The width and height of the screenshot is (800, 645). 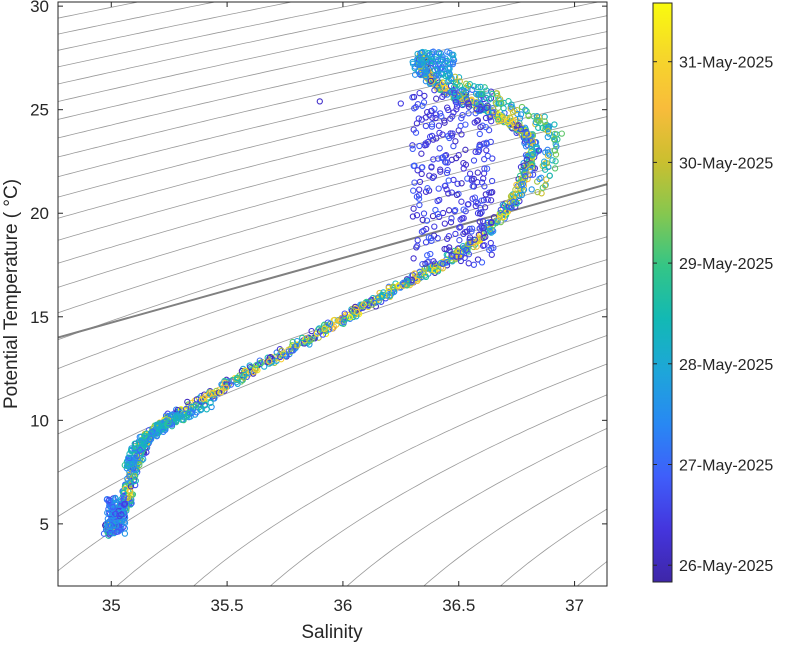 What do you see at coordinates (44, 524) in the screenshot?
I see `y-tick-label: 5` at bounding box center [44, 524].